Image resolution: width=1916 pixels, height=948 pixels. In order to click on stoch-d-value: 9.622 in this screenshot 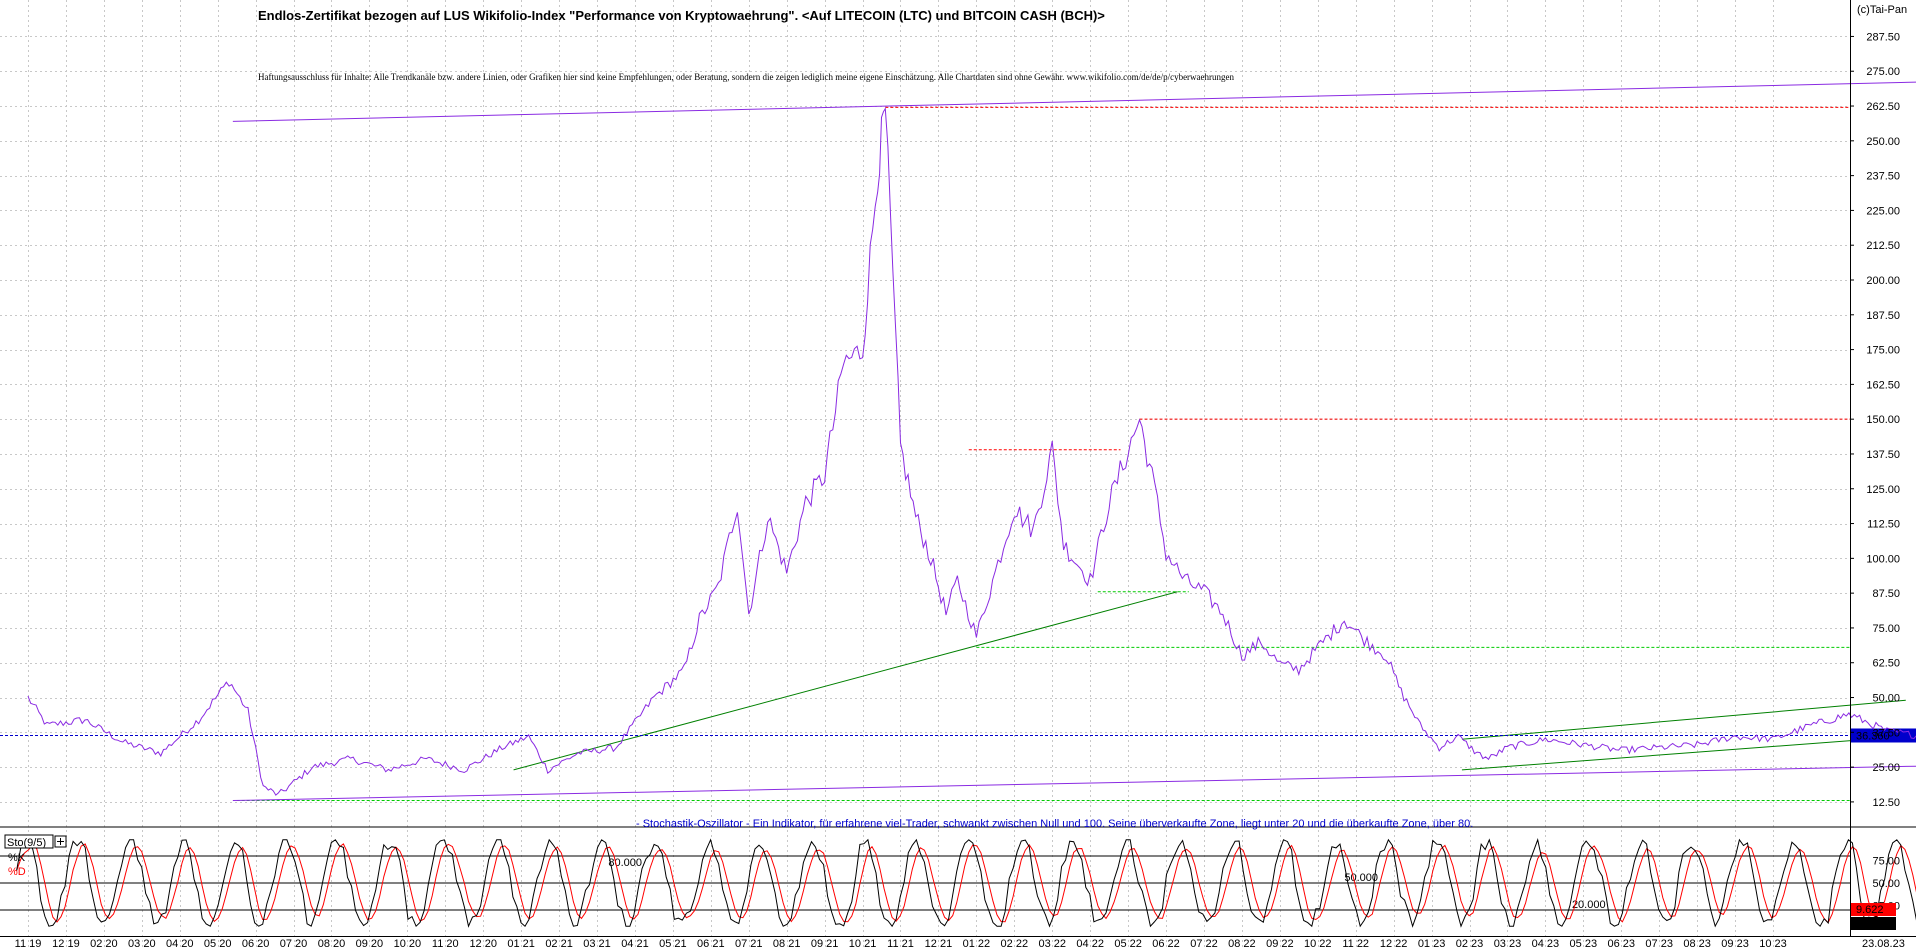, I will do `click(1870, 910)`.